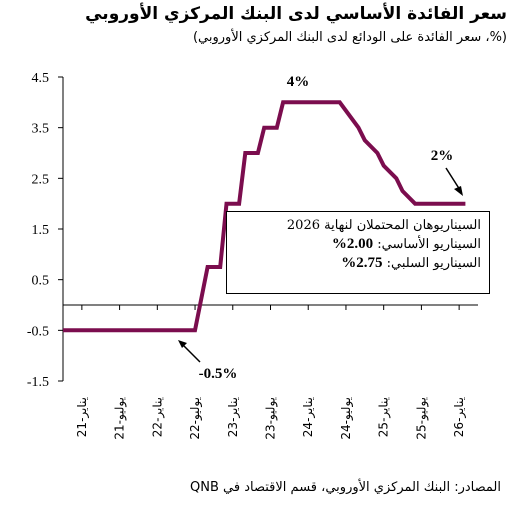  I want to click on y-tick-label: 2.5, so click(41, 179).